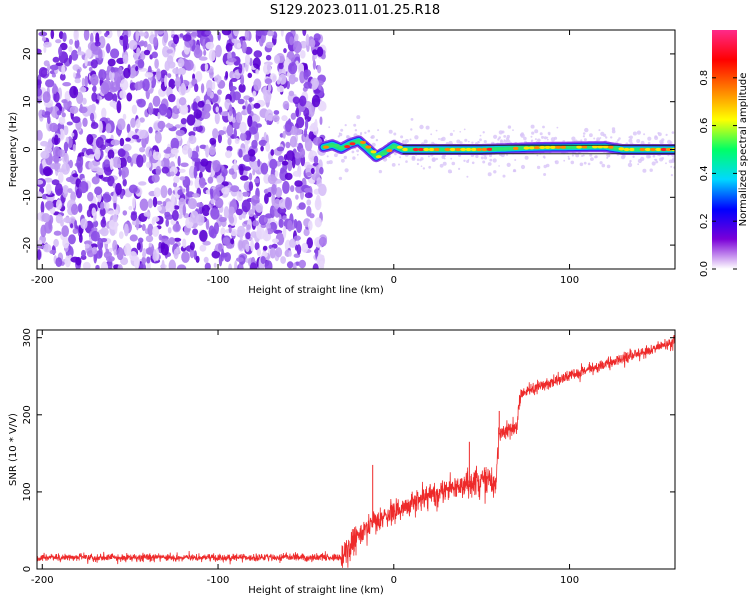 The image size is (750, 600). Describe the element at coordinates (724, 149) in the screenshot. I see `colorbar-gradient` at that location.